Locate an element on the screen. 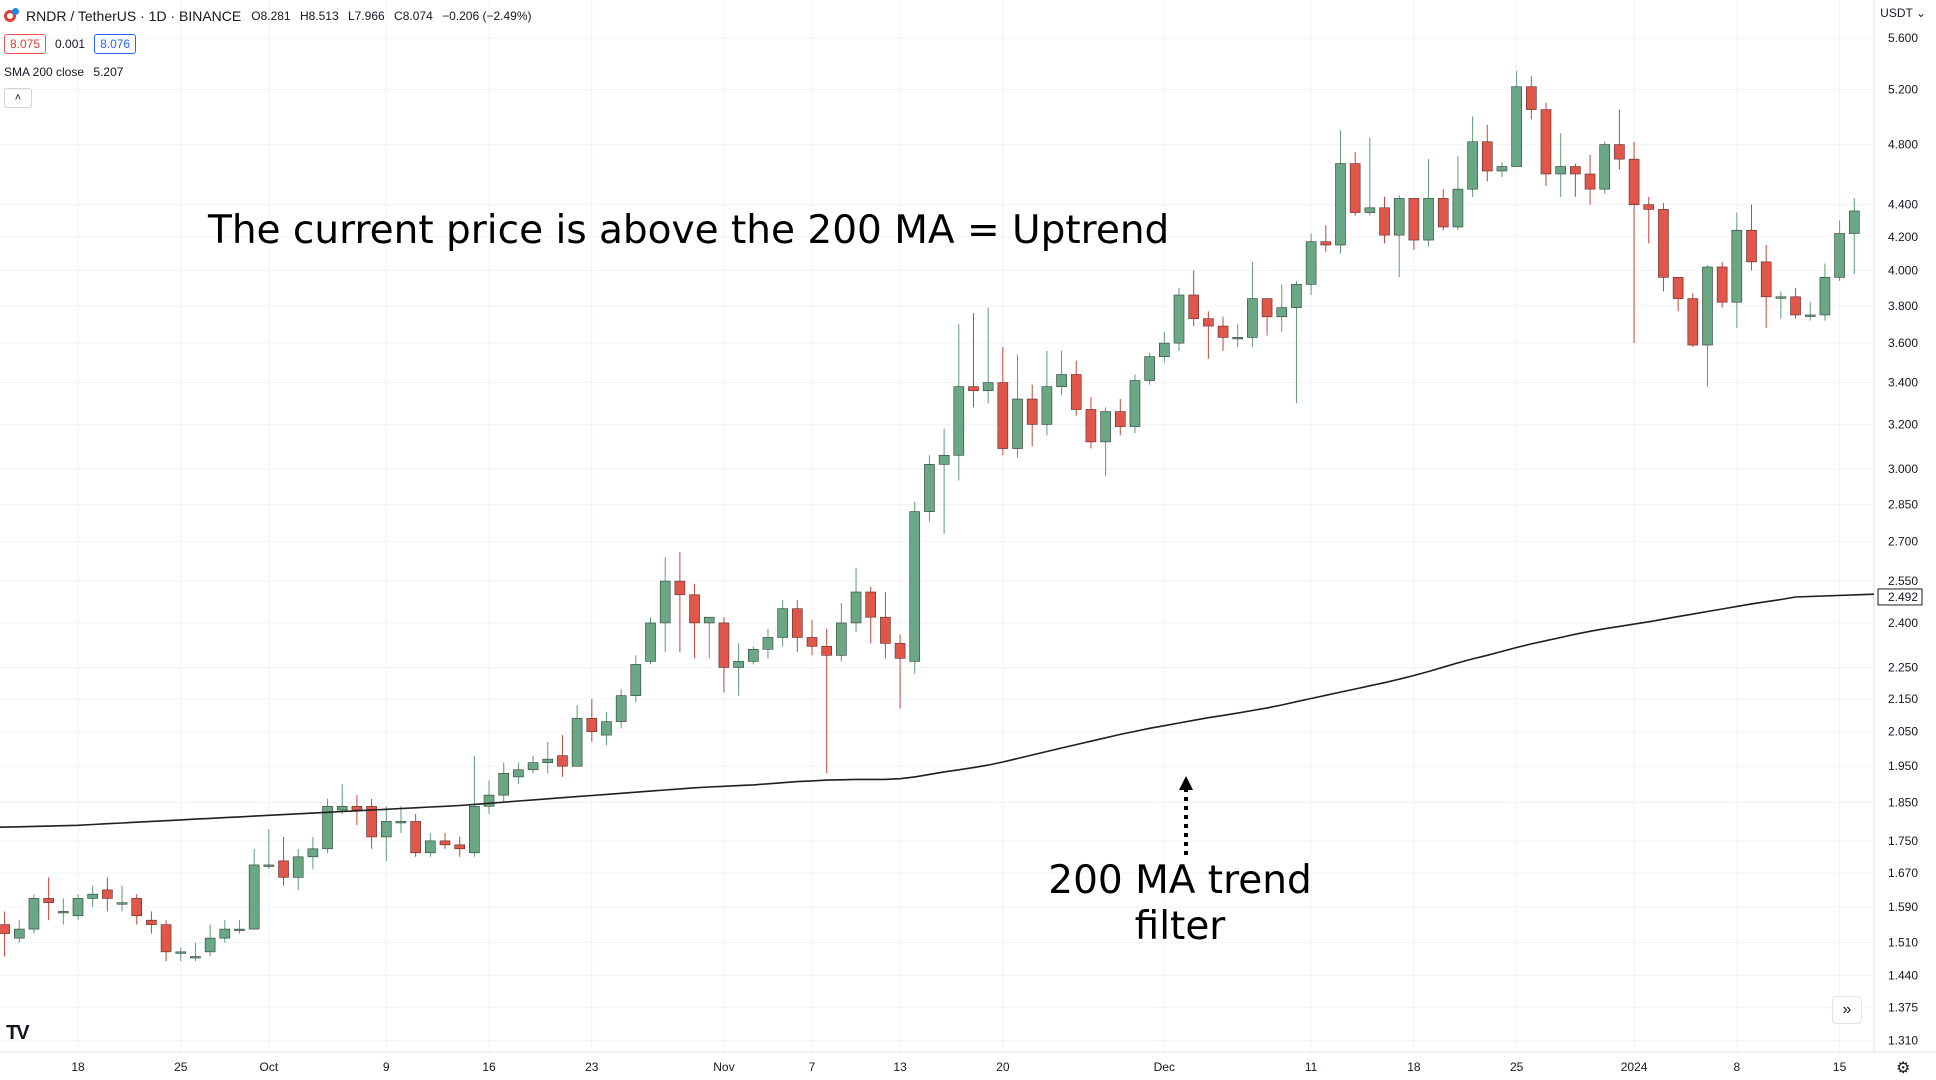 The image size is (1936, 1080). indicator-legend: SMA 200 close 5.207 is located at coordinates (63, 72).